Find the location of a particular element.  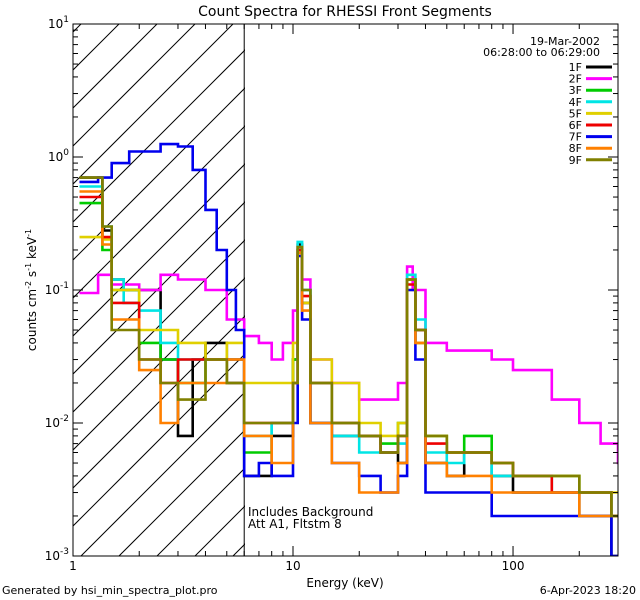

footer-timestamp: 6-Apr-2023 18:20 is located at coordinates (588, 590).